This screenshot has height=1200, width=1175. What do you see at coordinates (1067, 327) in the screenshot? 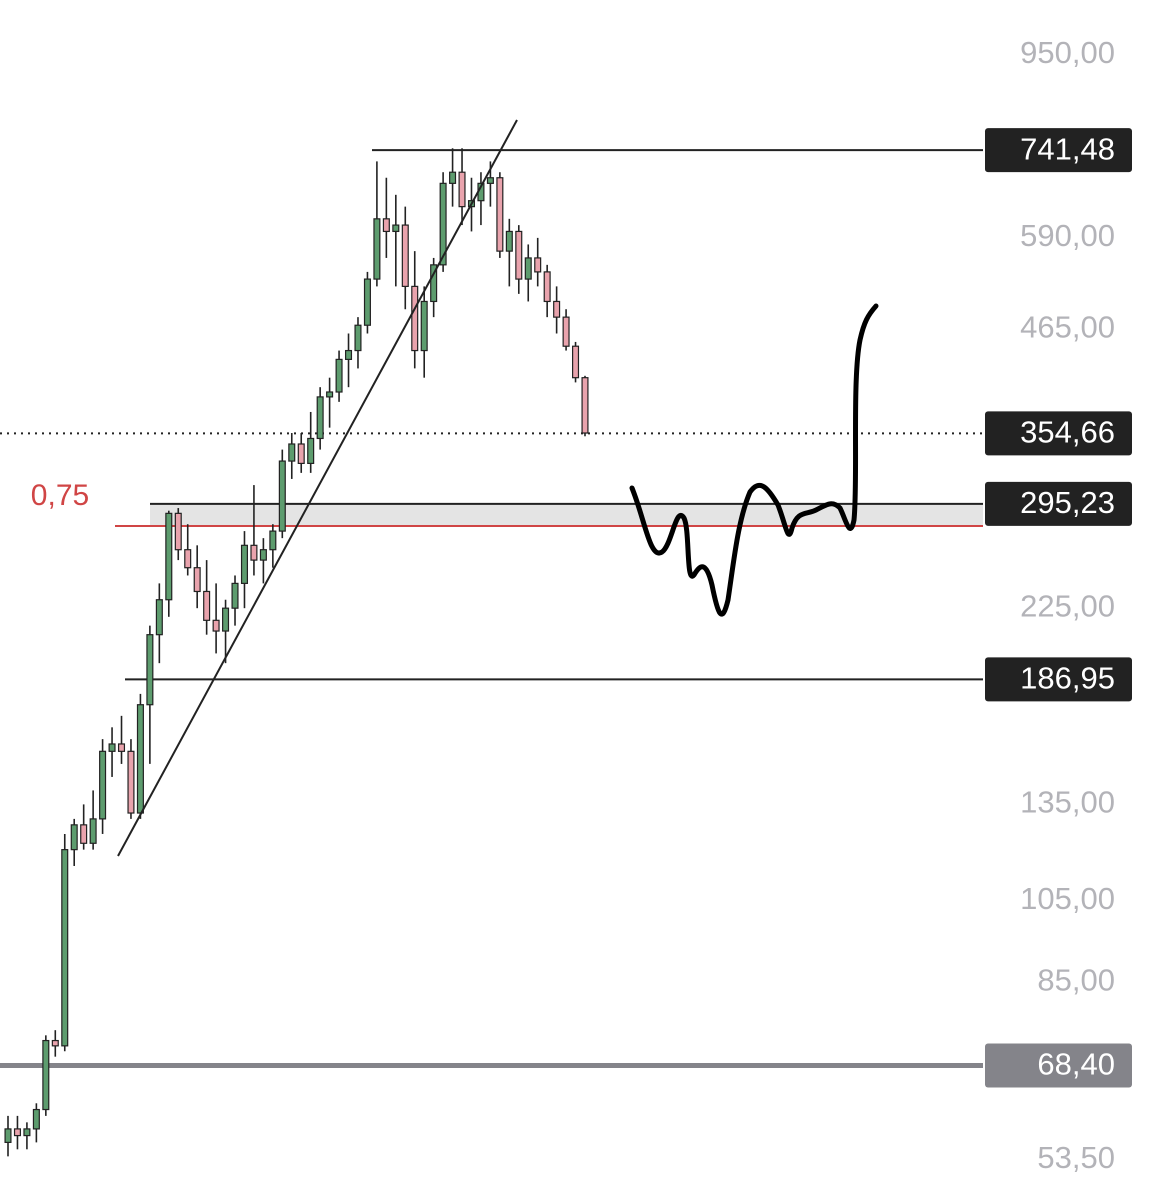
I see `y-tick-label: 465,00` at bounding box center [1067, 327].